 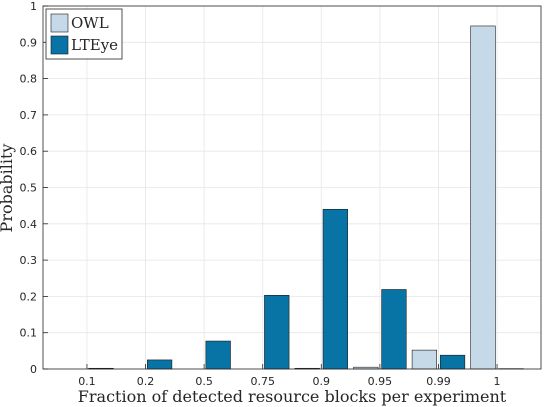 I want to click on y-tick-label: 0.7, so click(x=29, y=115).